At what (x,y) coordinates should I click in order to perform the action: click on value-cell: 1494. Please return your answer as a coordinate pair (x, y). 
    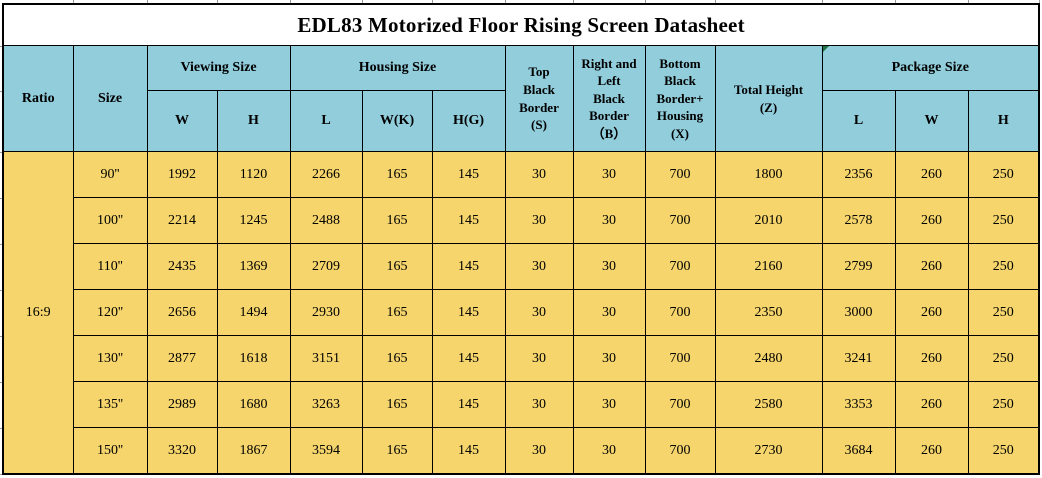
    Looking at the image, I should click on (253, 312).